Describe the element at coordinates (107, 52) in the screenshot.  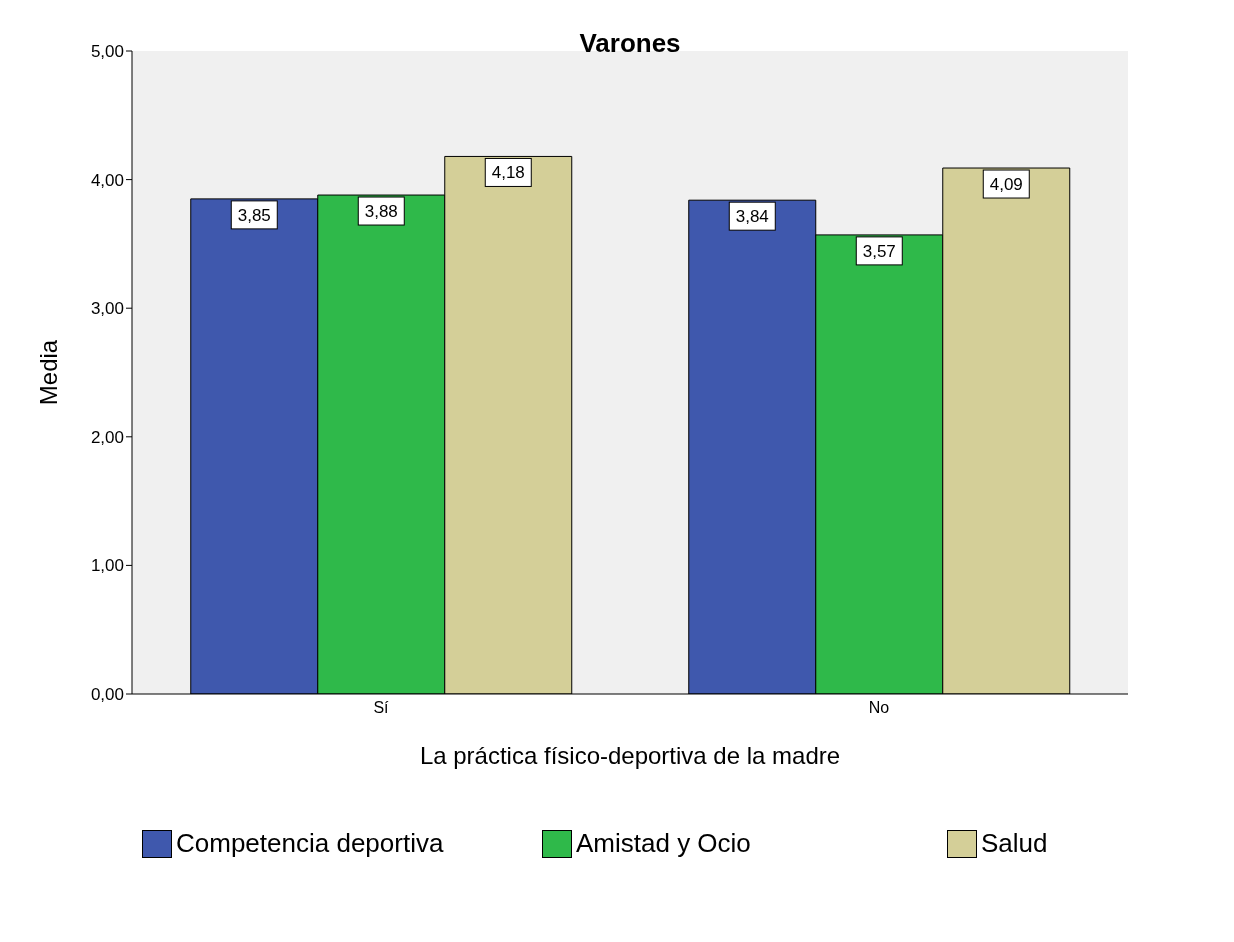
I see `y-tick-label: 5,00` at that location.